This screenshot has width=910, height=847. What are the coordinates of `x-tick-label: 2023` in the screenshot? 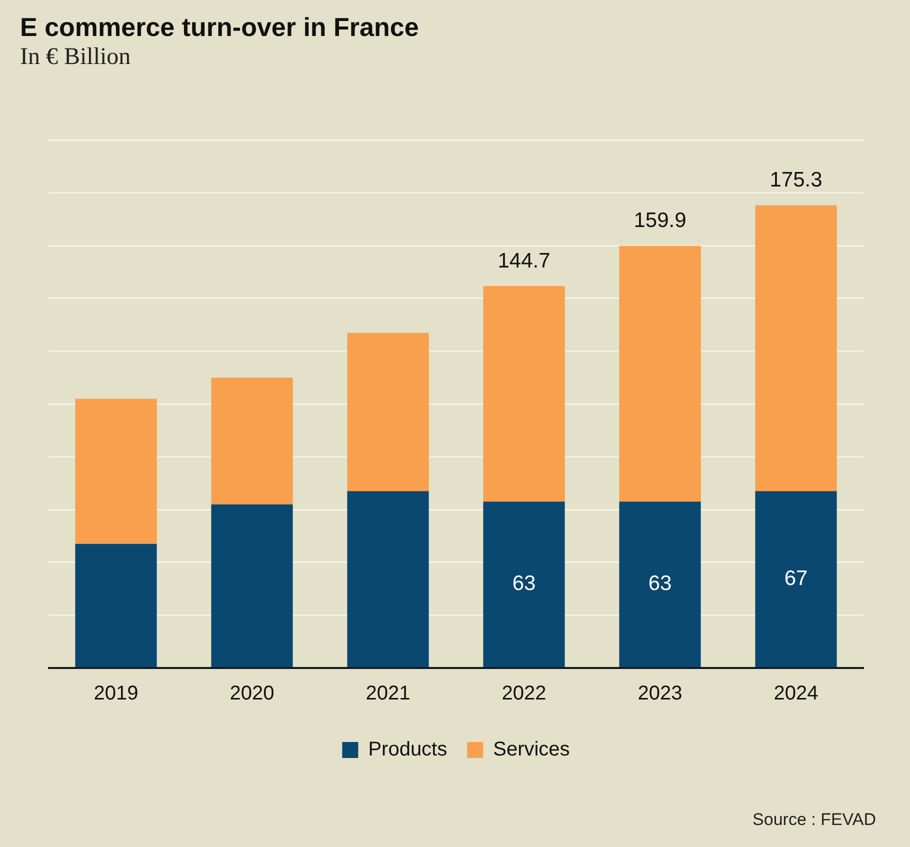 It's located at (660, 693).